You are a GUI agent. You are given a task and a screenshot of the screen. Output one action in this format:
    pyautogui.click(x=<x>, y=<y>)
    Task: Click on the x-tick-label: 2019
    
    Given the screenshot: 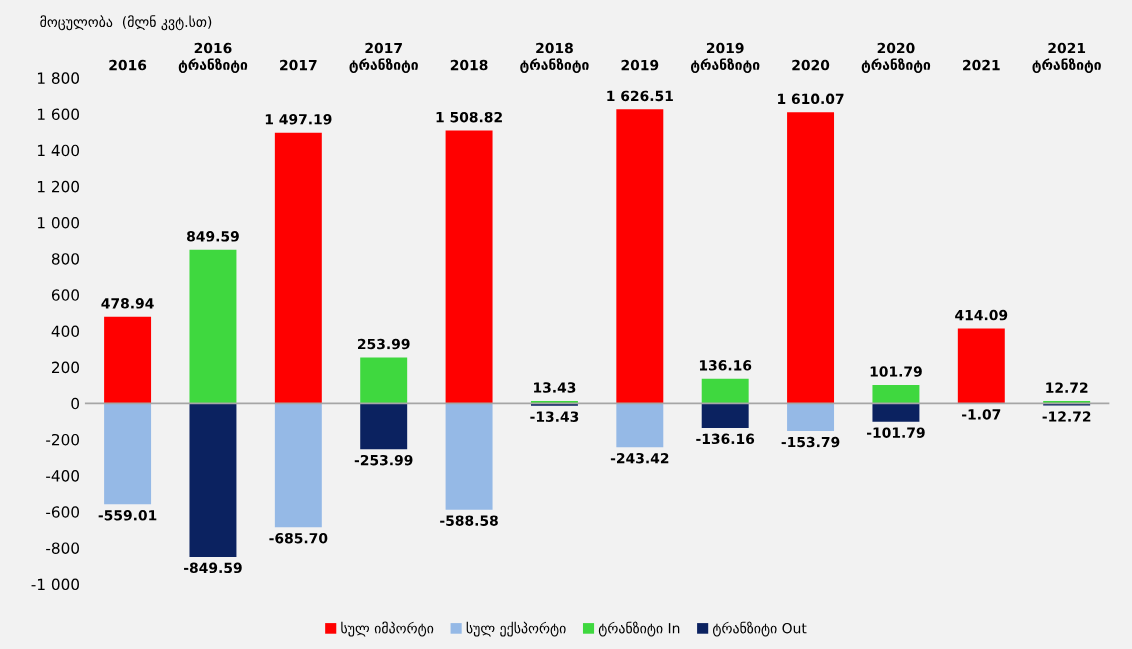 What is the action you would take?
    pyautogui.click(x=640, y=65)
    